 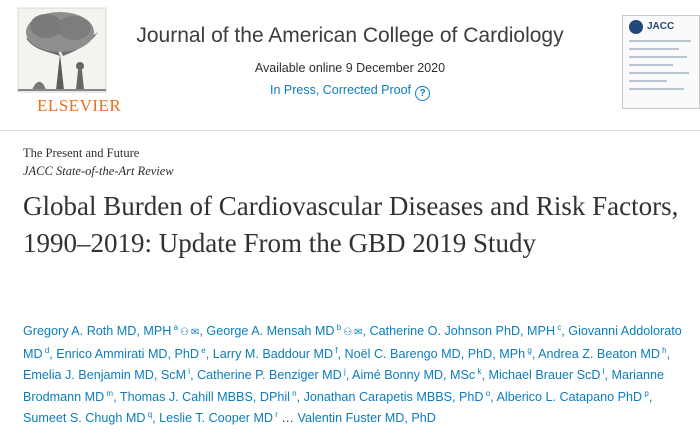 I want to click on affiliation-marker: p, so click(x=645, y=393).